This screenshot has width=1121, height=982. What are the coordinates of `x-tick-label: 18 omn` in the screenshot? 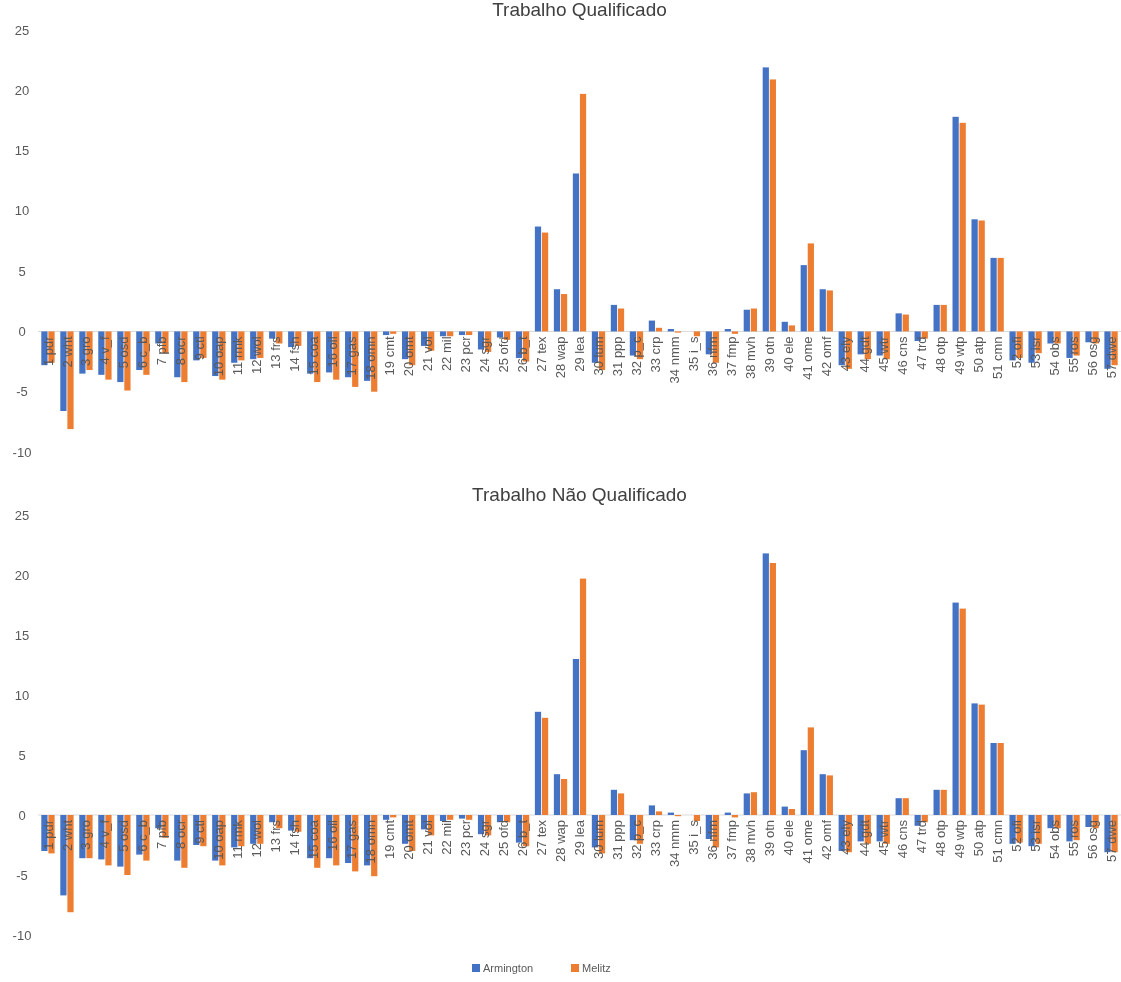 It's located at (371, 842).